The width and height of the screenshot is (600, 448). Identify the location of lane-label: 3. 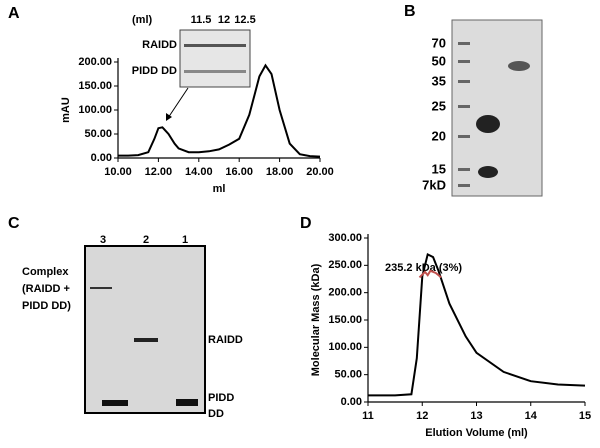
(103, 240).